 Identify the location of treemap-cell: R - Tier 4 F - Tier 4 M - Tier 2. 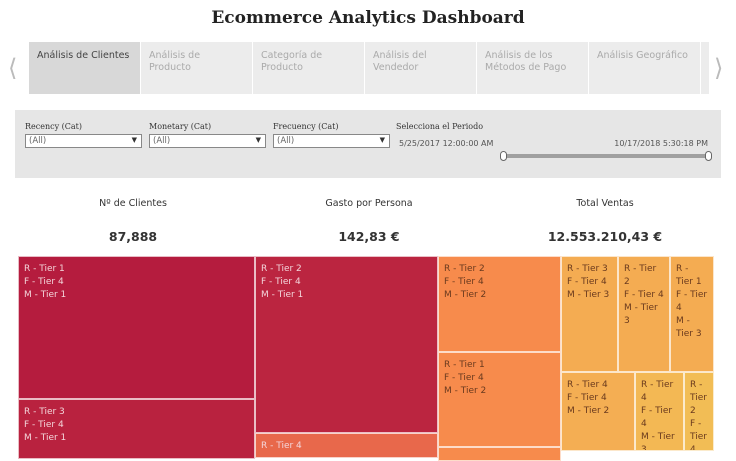
(598, 411).